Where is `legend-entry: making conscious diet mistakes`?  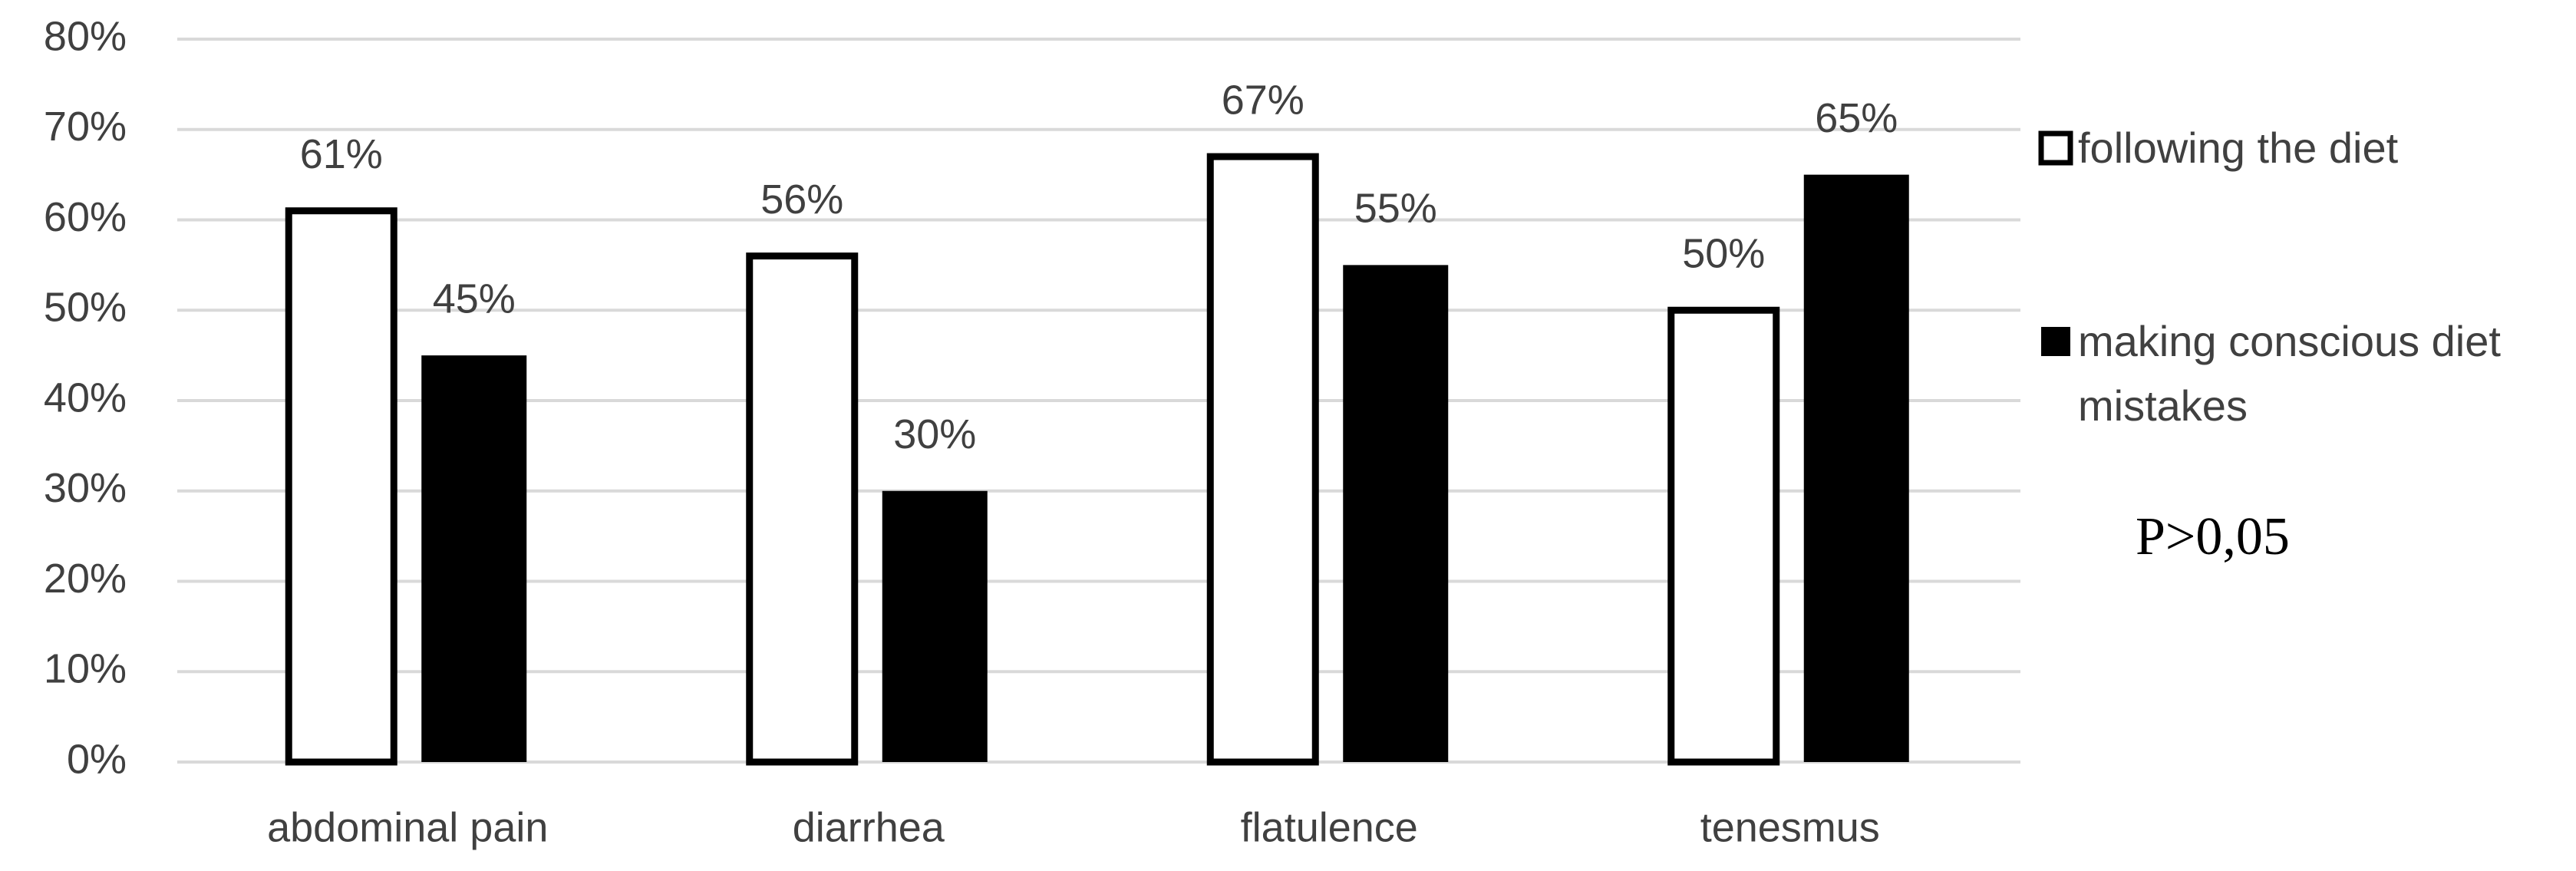
legend-entry: making conscious diet mistakes is located at coordinates (2289, 373).